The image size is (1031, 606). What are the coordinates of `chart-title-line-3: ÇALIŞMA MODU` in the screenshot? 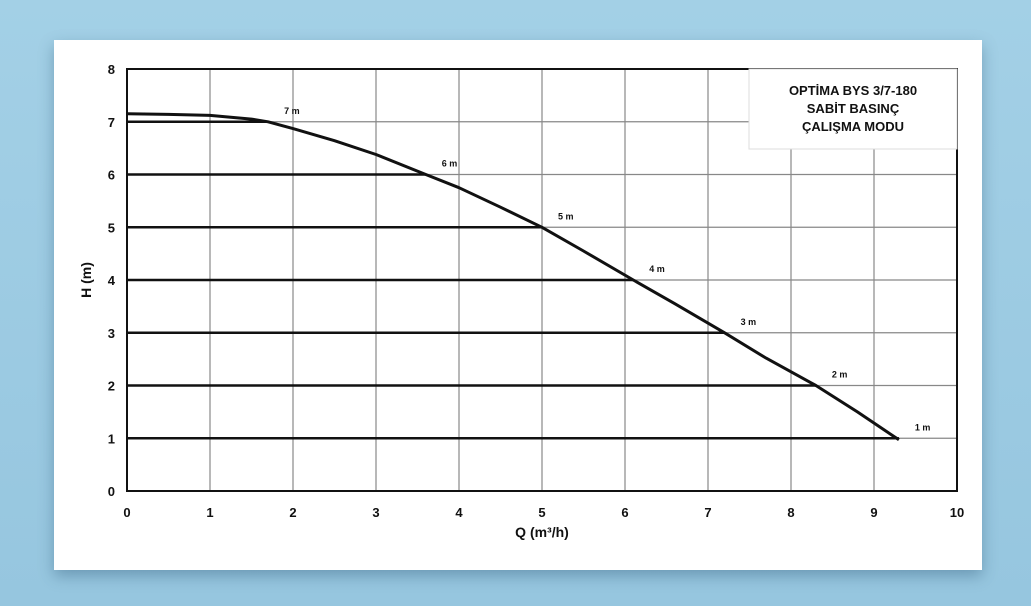 It's located at (853, 126).